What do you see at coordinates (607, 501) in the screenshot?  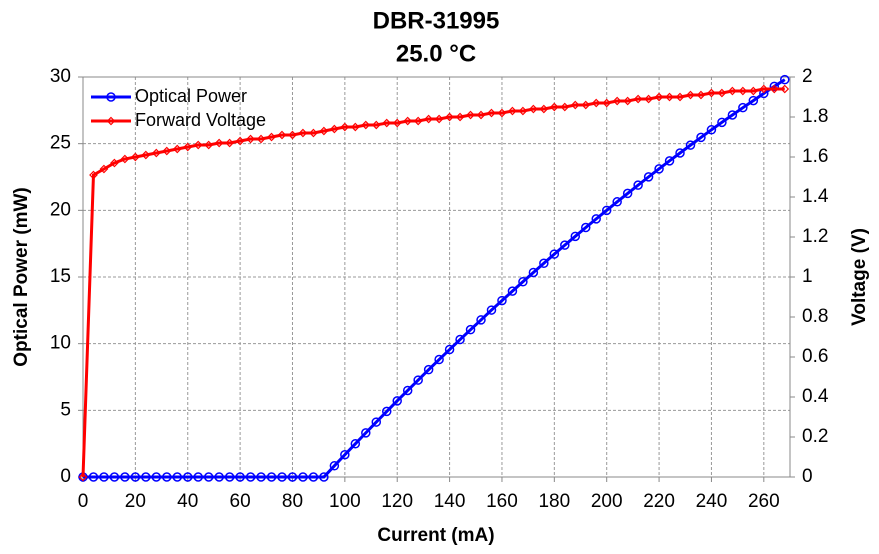 I see `x-tick-label: 200` at bounding box center [607, 501].